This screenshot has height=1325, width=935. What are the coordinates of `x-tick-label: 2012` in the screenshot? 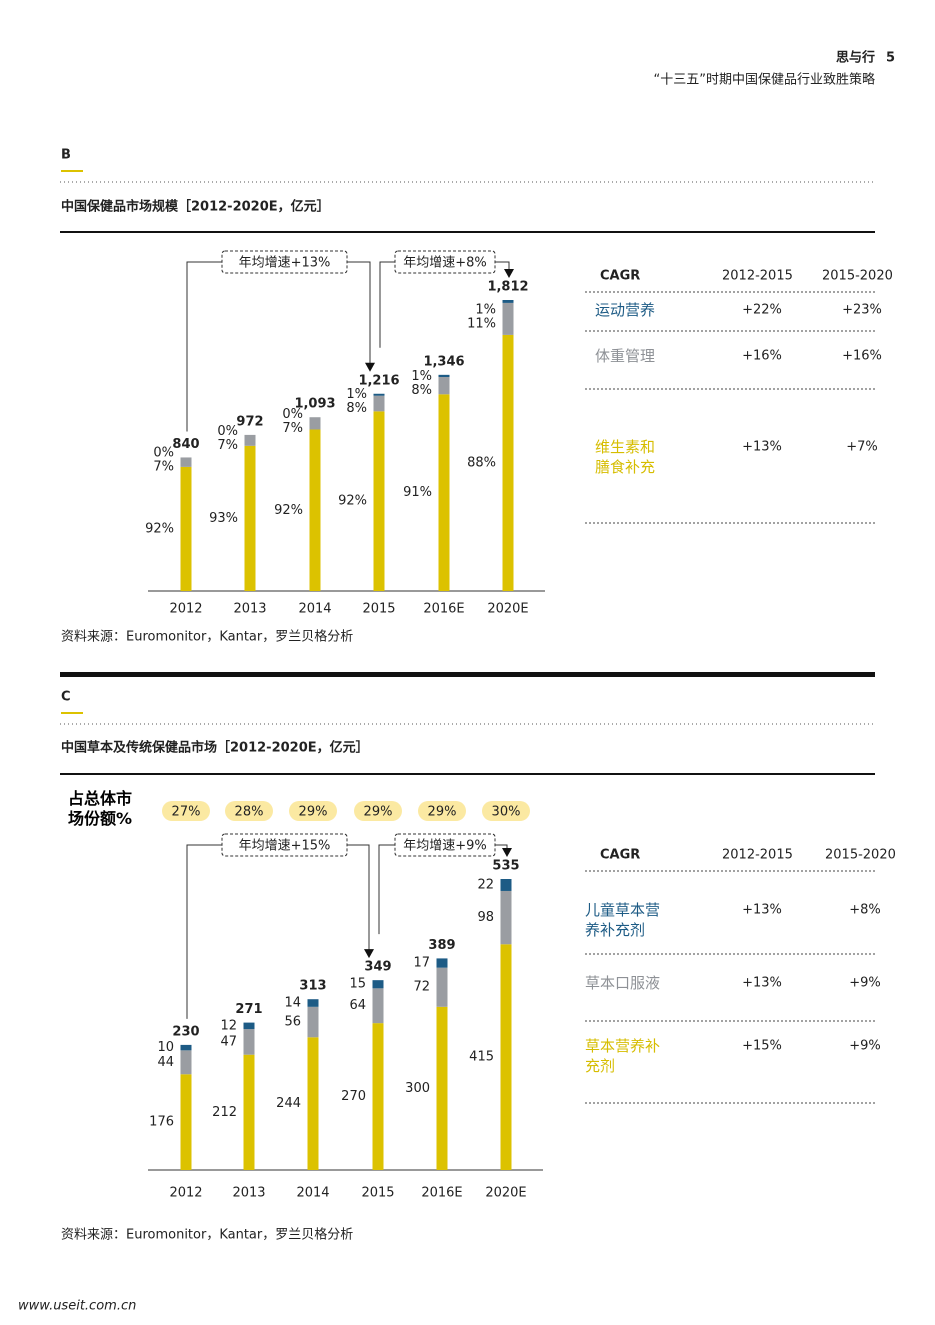 It's located at (185, 1193).